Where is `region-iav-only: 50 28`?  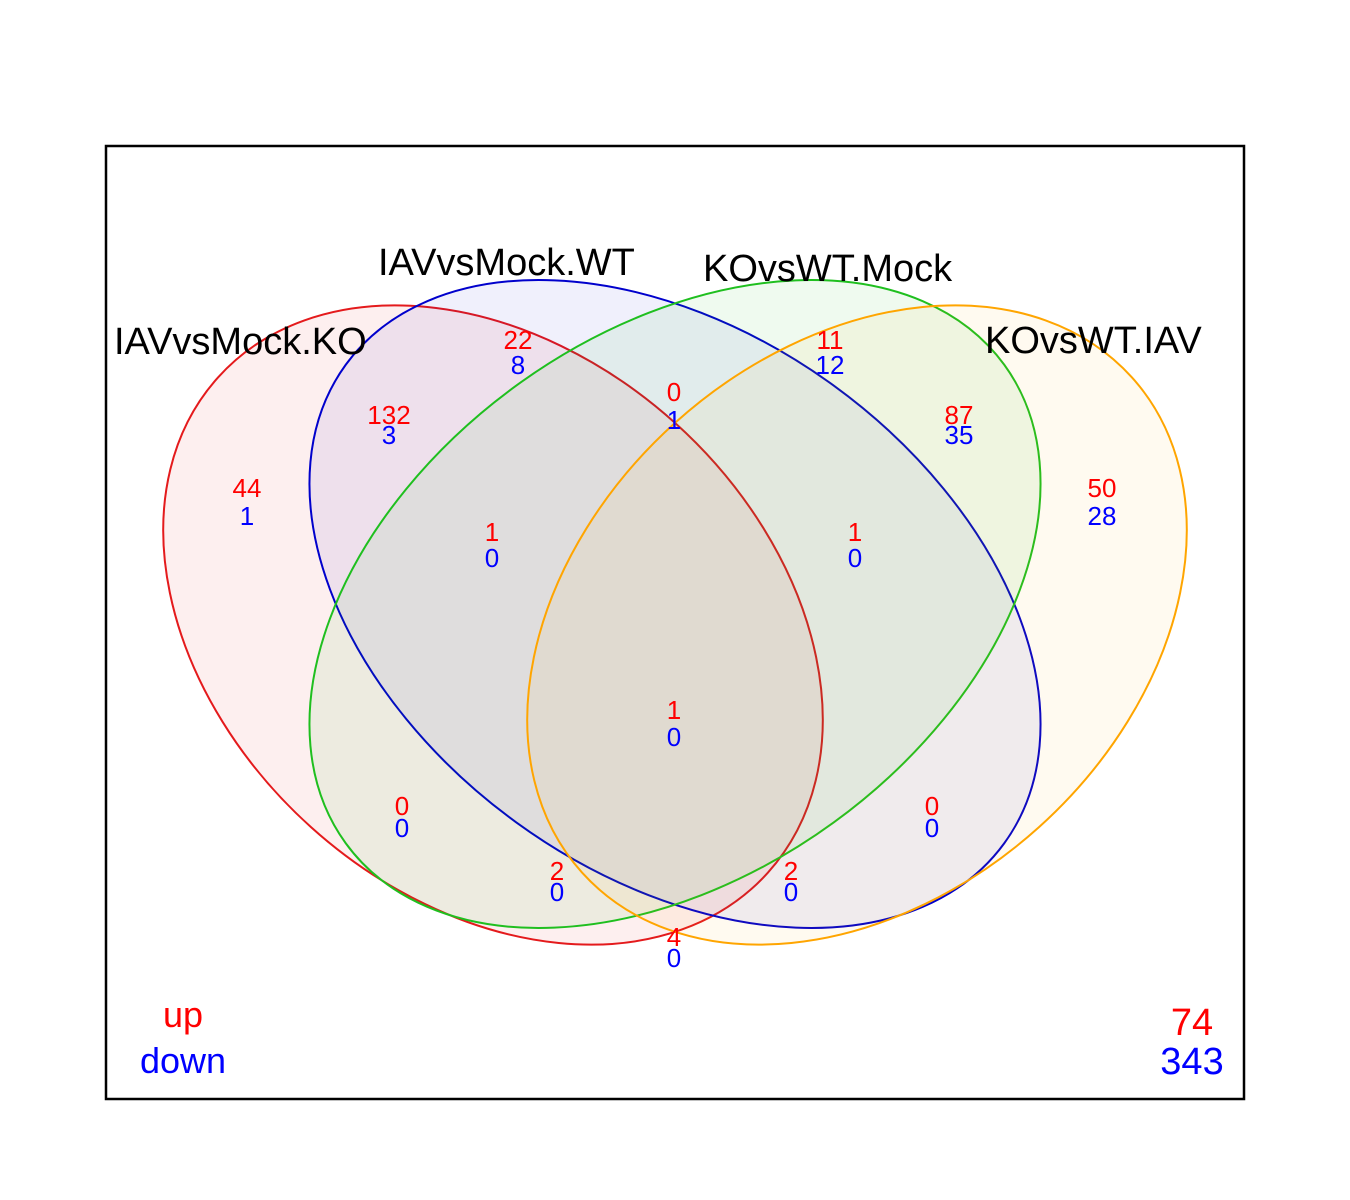
region-iav-only: 50 28 is located at coordinates (1102, 502).